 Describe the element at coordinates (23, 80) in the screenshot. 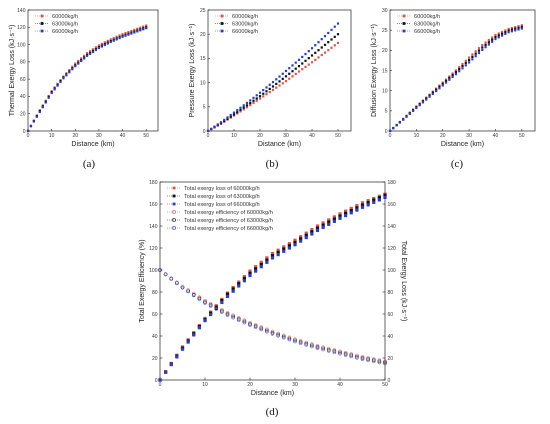

I see `y-tick-label: 60` at that location.